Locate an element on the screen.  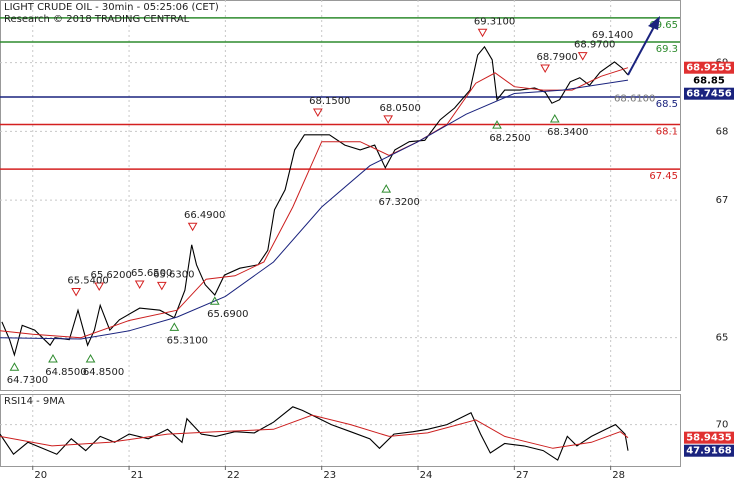
x-tick-label: 20 is located at coordinates (40, 475).